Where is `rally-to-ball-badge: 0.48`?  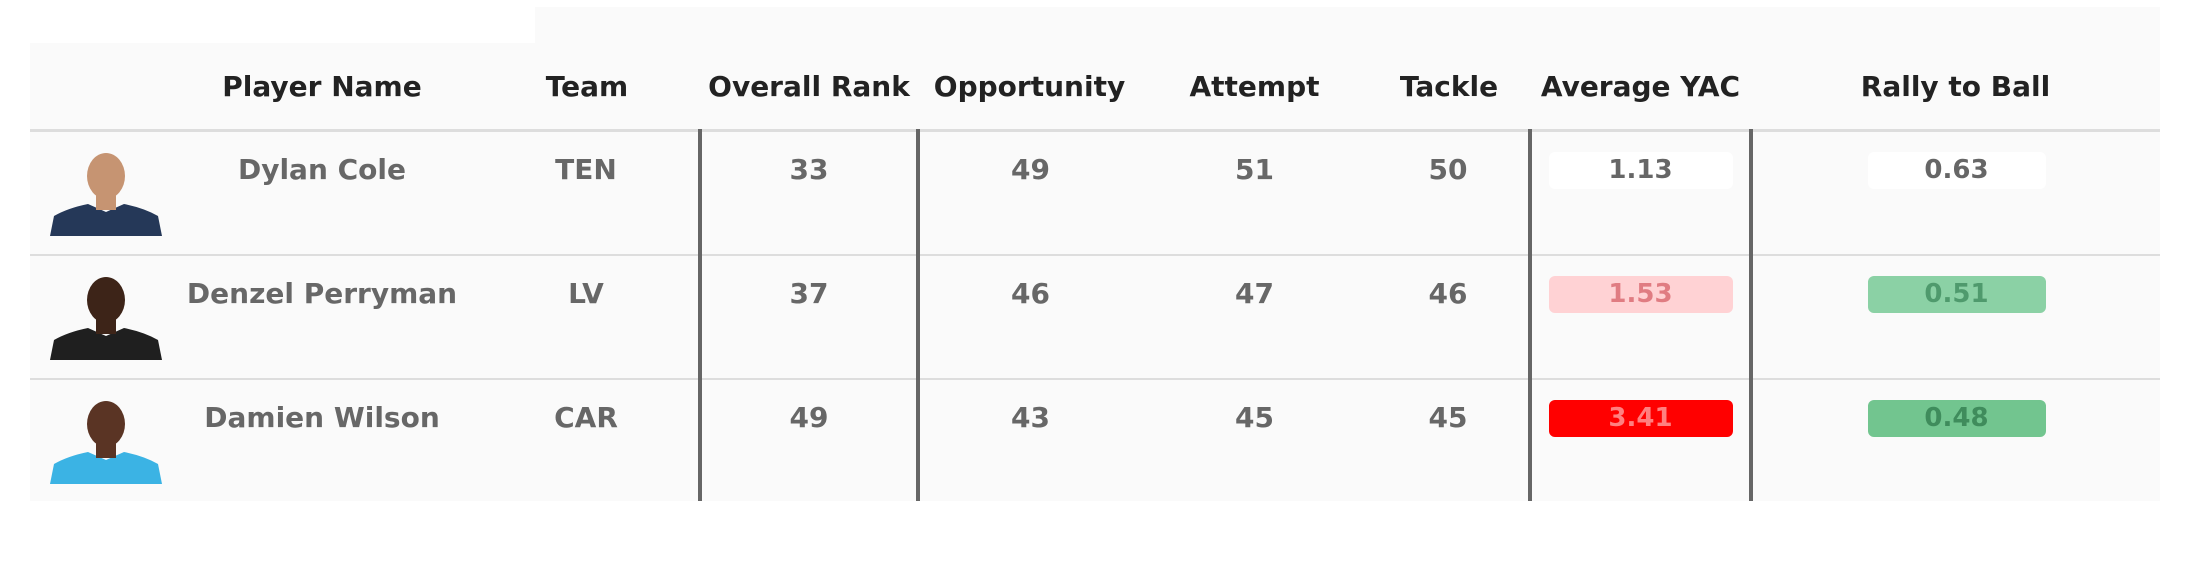
rally-to-ball-badge: 0.48 is located at coordinates (1956, 418).